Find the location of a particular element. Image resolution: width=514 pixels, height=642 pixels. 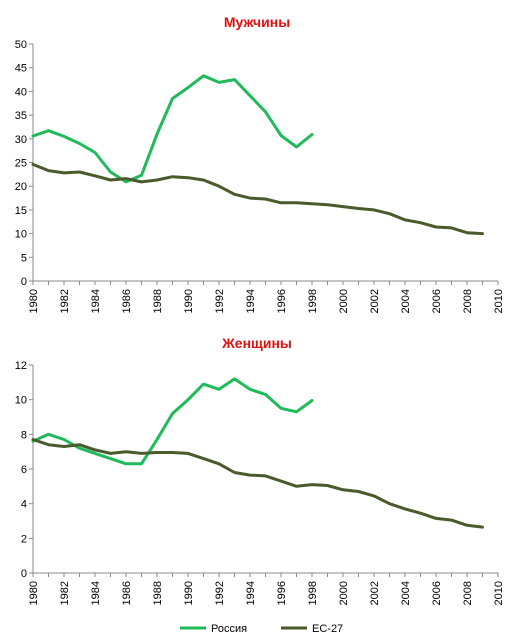

y-tick-label: 2 is located at coordinates (24, 539).